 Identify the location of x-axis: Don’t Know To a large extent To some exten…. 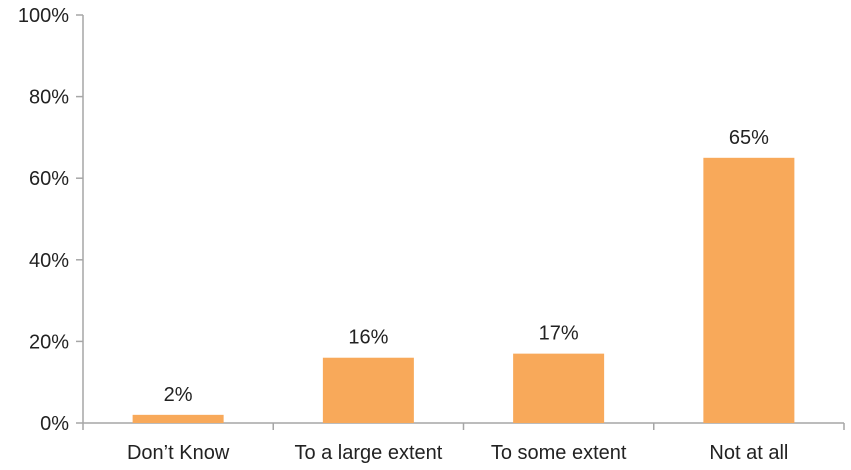
(463, 443).